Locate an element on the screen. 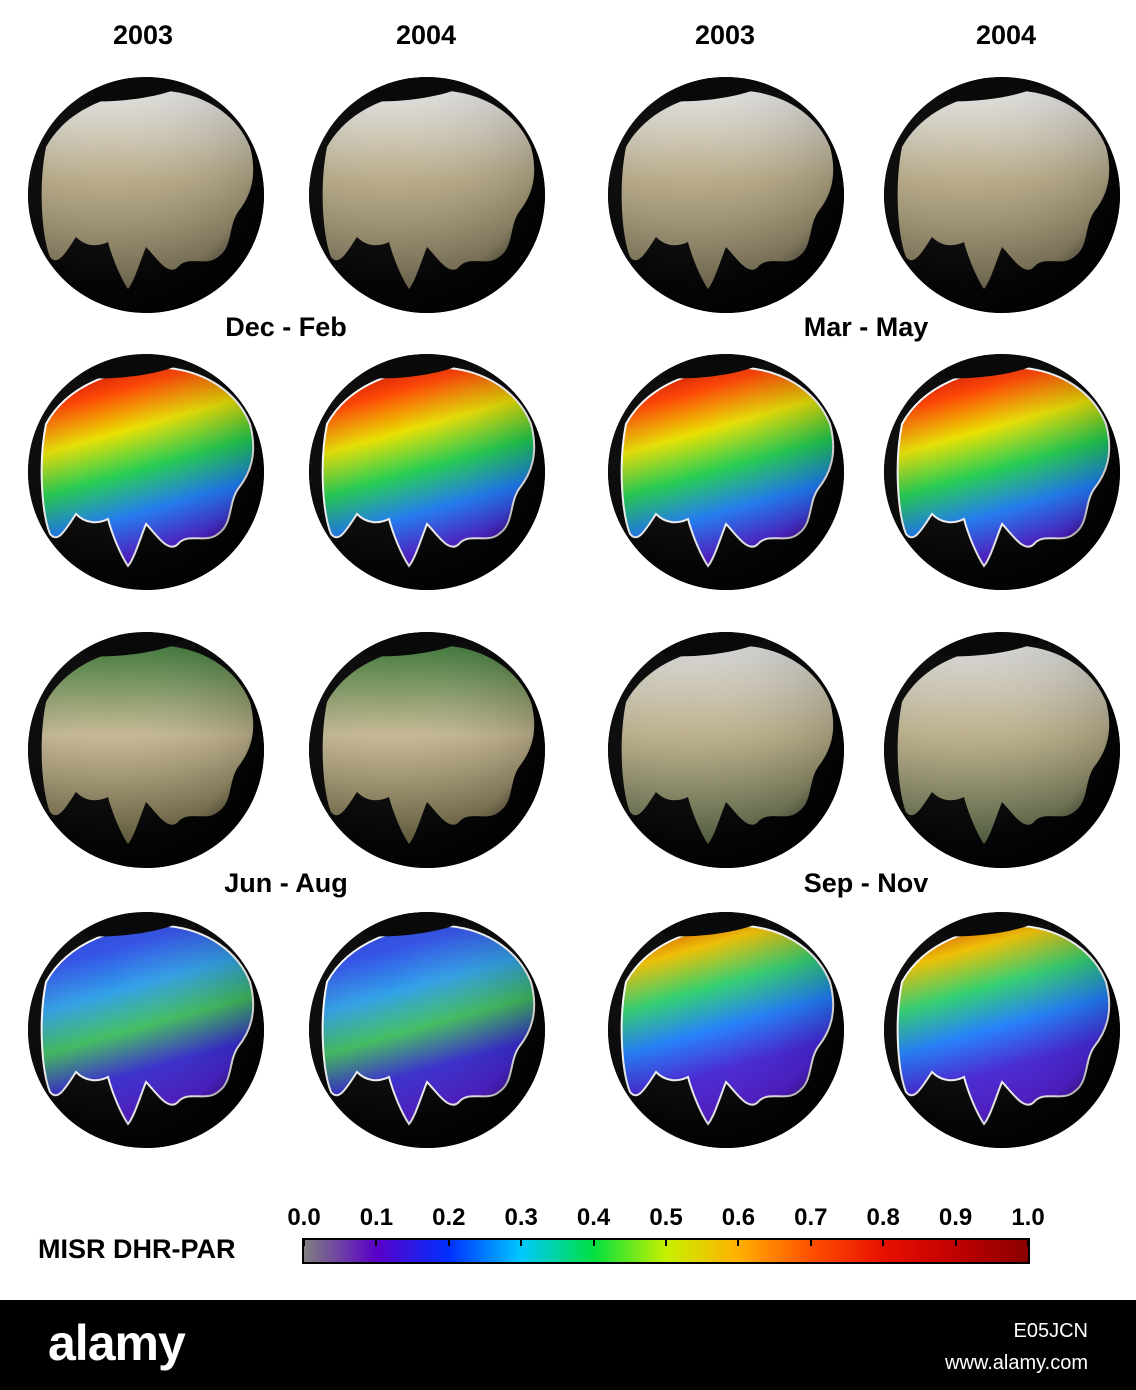 This screenshot has height=1390, width=1136. year-header-2004-right: 2004 is located at coordinates (1006, 35).